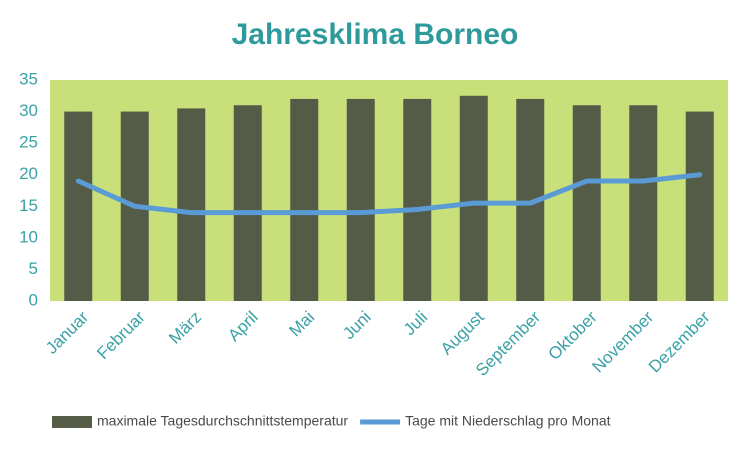  Describe the element at coordinates (185, 328) in the screenshot. I see `x-tick-label: März` at that location.